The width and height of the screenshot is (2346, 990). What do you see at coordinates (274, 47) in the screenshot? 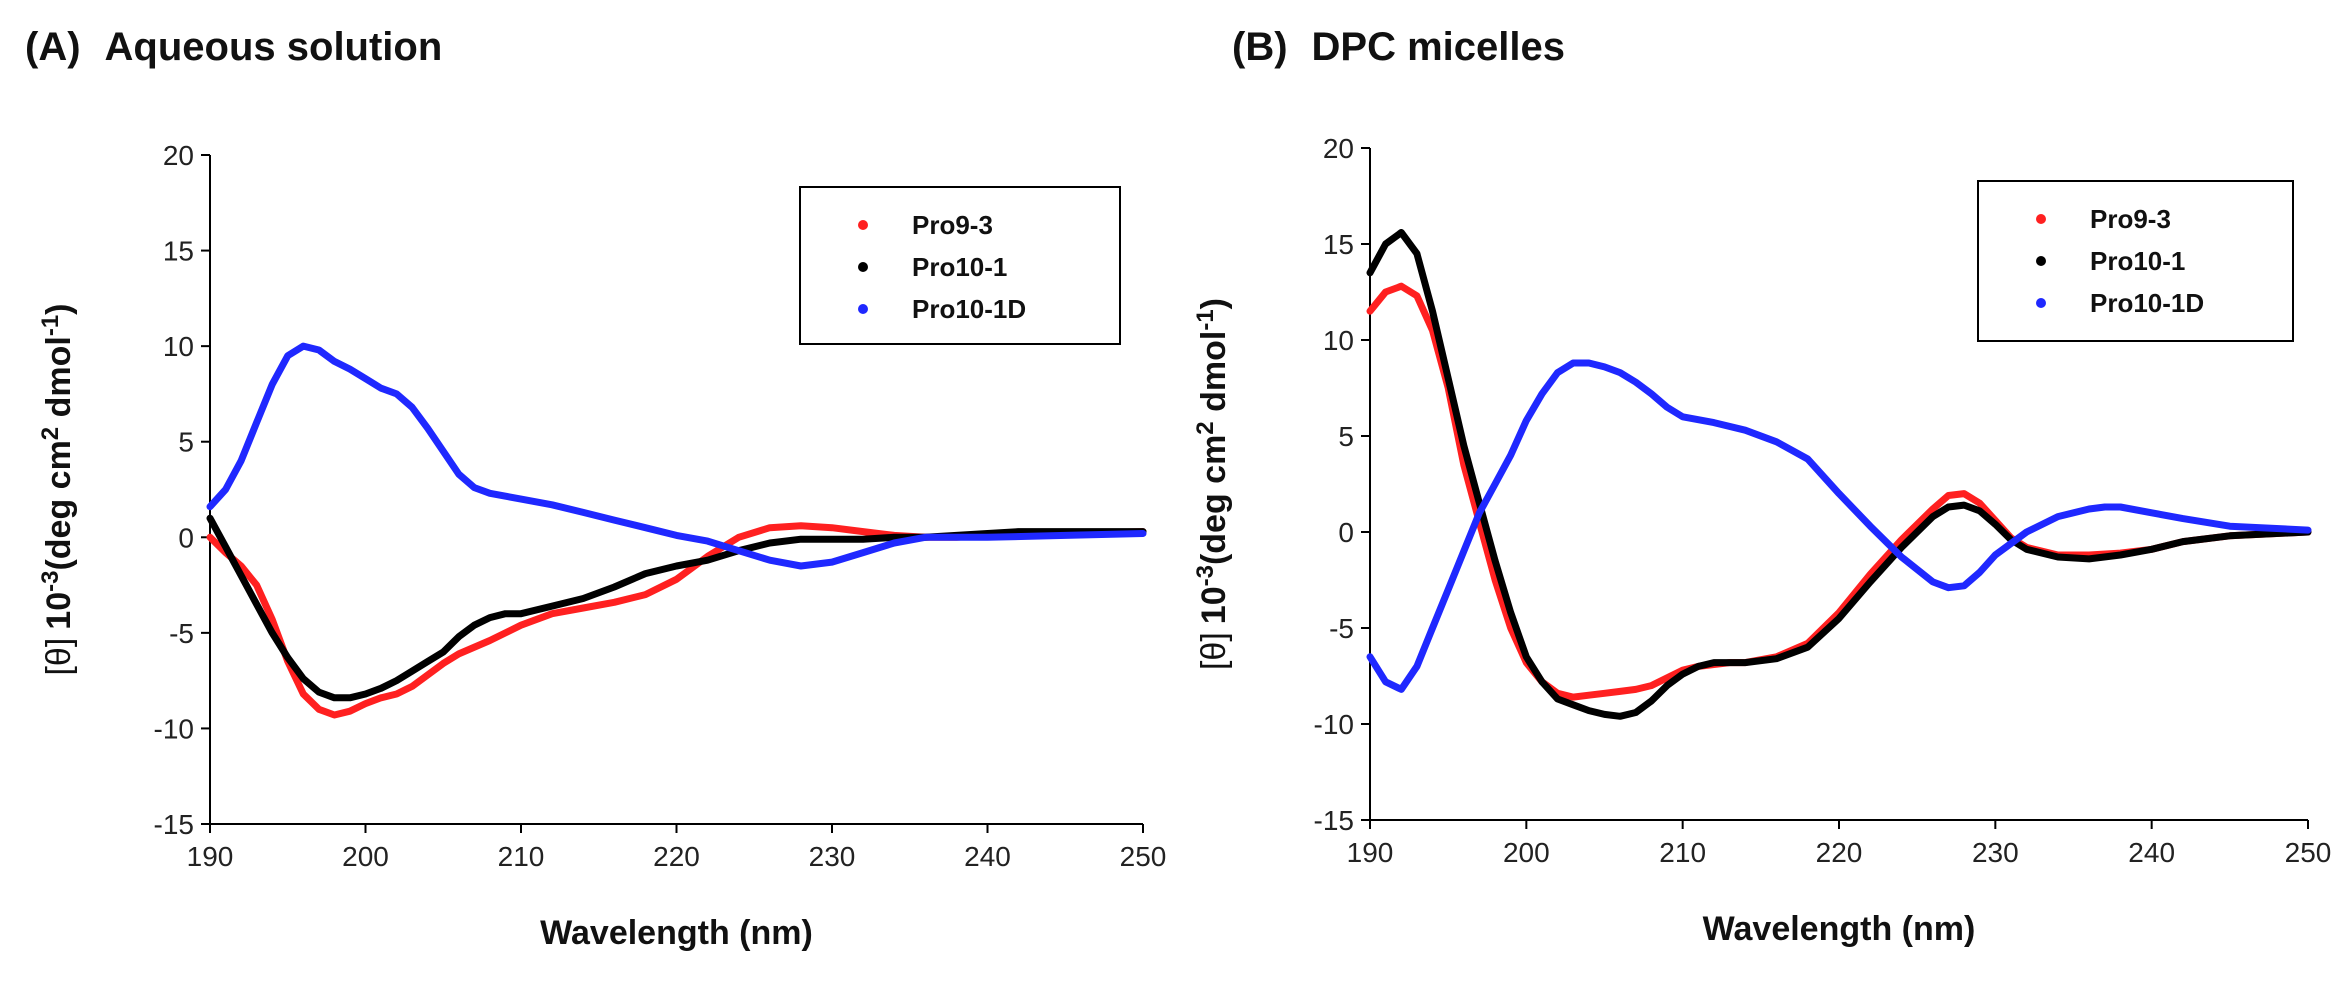
I see `panel-title-text: Aqueous solution` at bounding box center [274, 47].